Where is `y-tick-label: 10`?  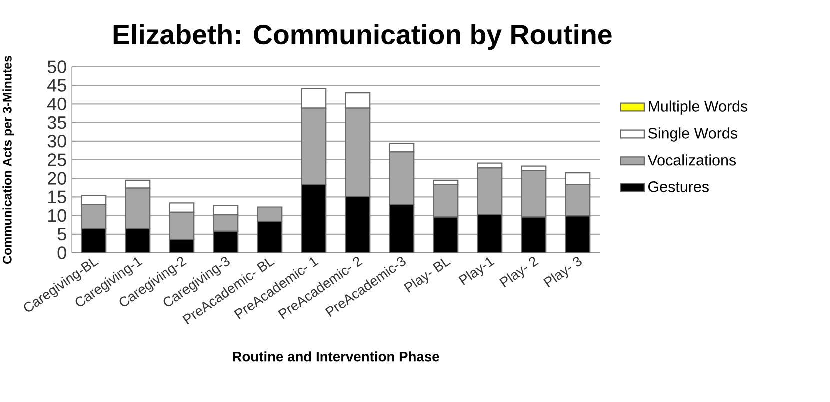 y-tick-label: 10 is located at coordinates (57, 215).